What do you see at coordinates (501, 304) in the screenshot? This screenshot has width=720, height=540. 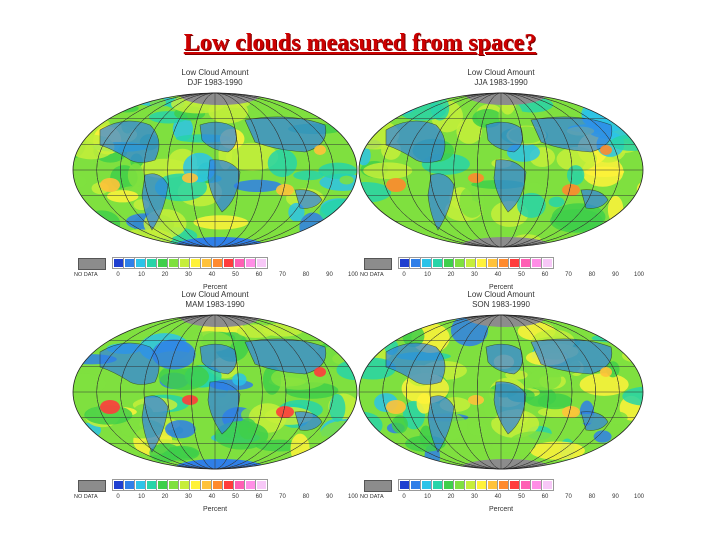 I see `panel-title-line2: SON 1983-1990` at bounding box center [501, 304].